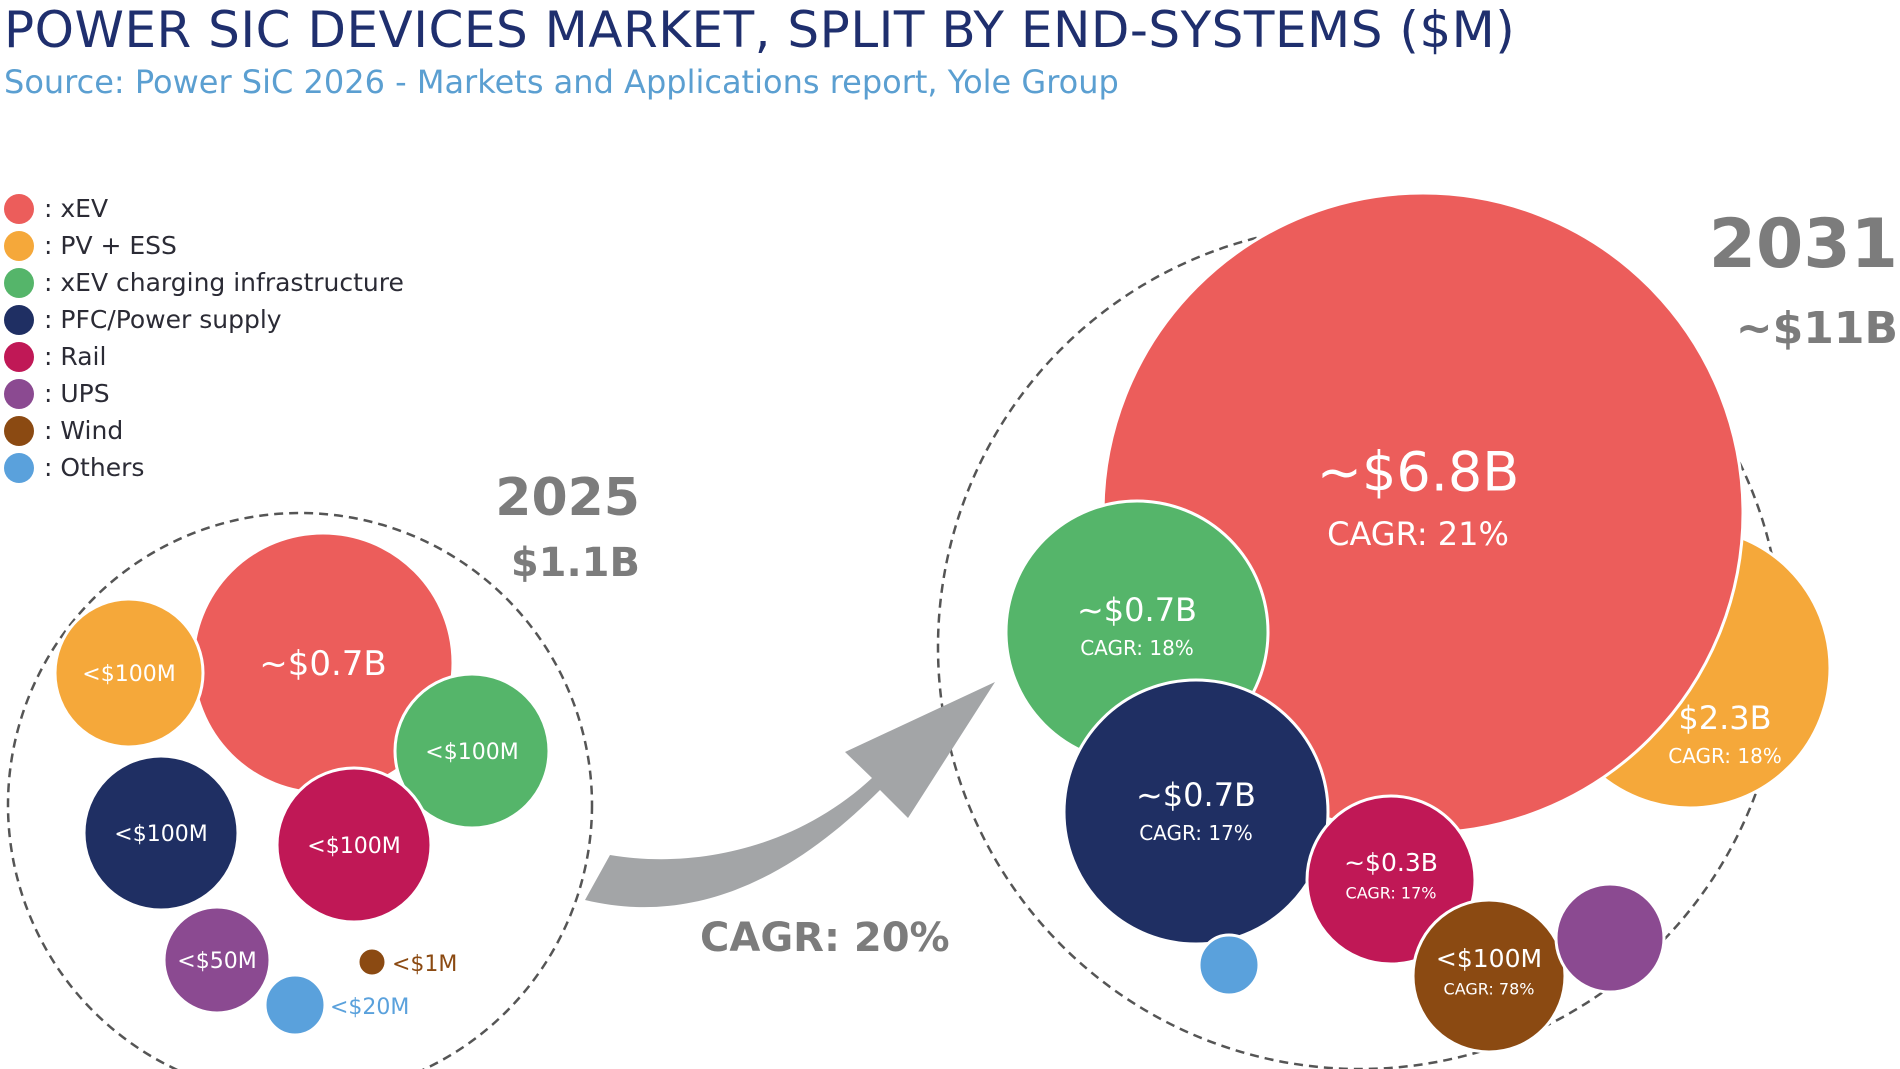  I want to click on overall-cagr-label: CAGR: 20%, so click(825, 938).